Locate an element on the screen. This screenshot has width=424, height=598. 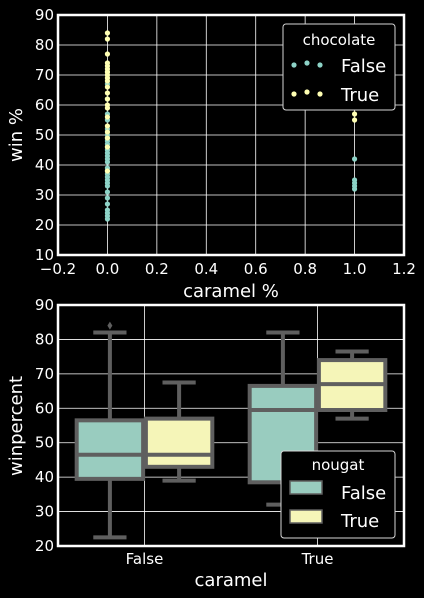
box-legend-label-true: True is located at coordinates (359, 521).